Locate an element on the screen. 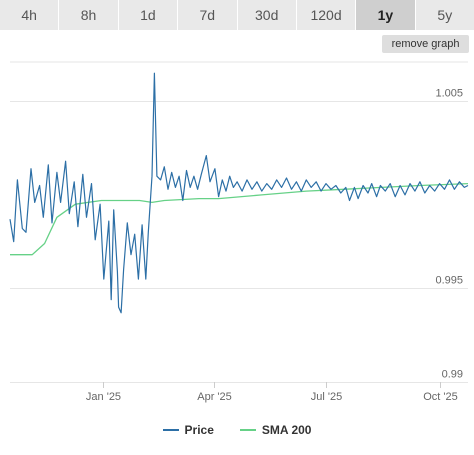 The width and height of the screenshot is (474, 455). legend-item-price: Price is located at coordinates (188, 430).